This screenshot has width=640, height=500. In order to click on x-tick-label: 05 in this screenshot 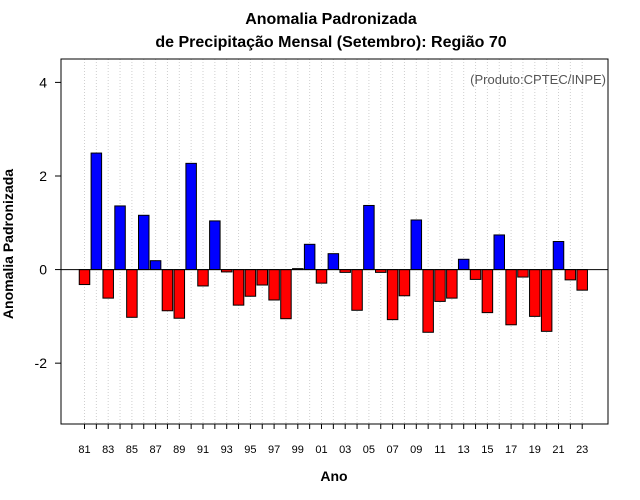, I will do `click(369, 450)`.